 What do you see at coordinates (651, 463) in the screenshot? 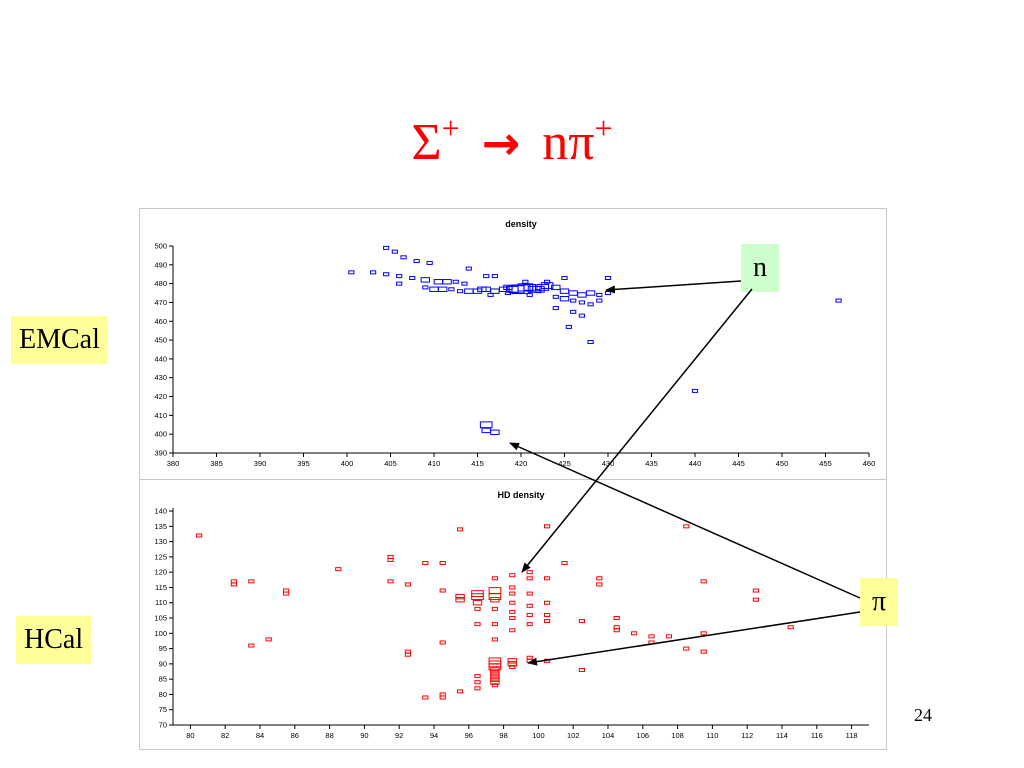
I see `x-tick-label: 435` at bounding box center [651, 463].